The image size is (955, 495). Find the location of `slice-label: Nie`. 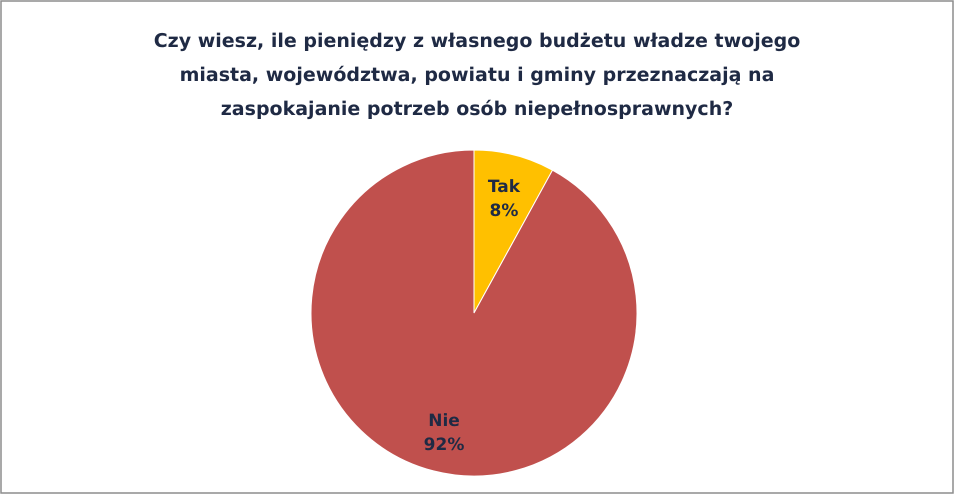

slice-label: Nie is located at coordinates (444, 420).